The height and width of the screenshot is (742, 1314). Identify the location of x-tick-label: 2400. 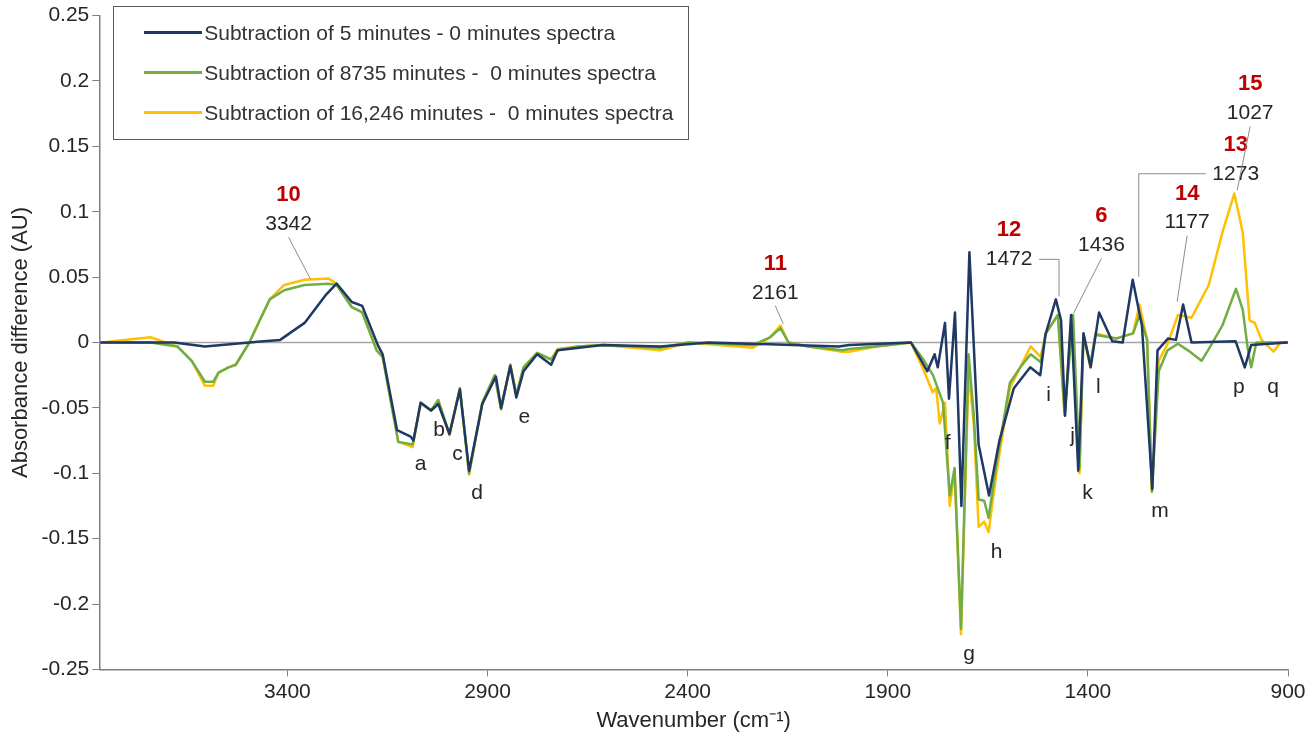
(687, 690).